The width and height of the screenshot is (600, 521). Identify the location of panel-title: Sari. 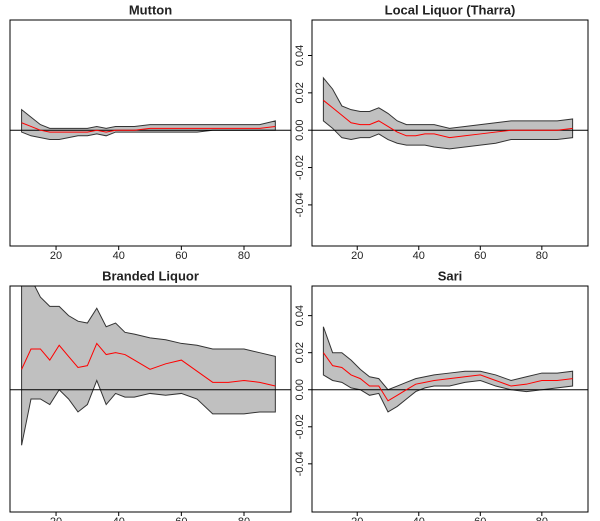
(450, 275).